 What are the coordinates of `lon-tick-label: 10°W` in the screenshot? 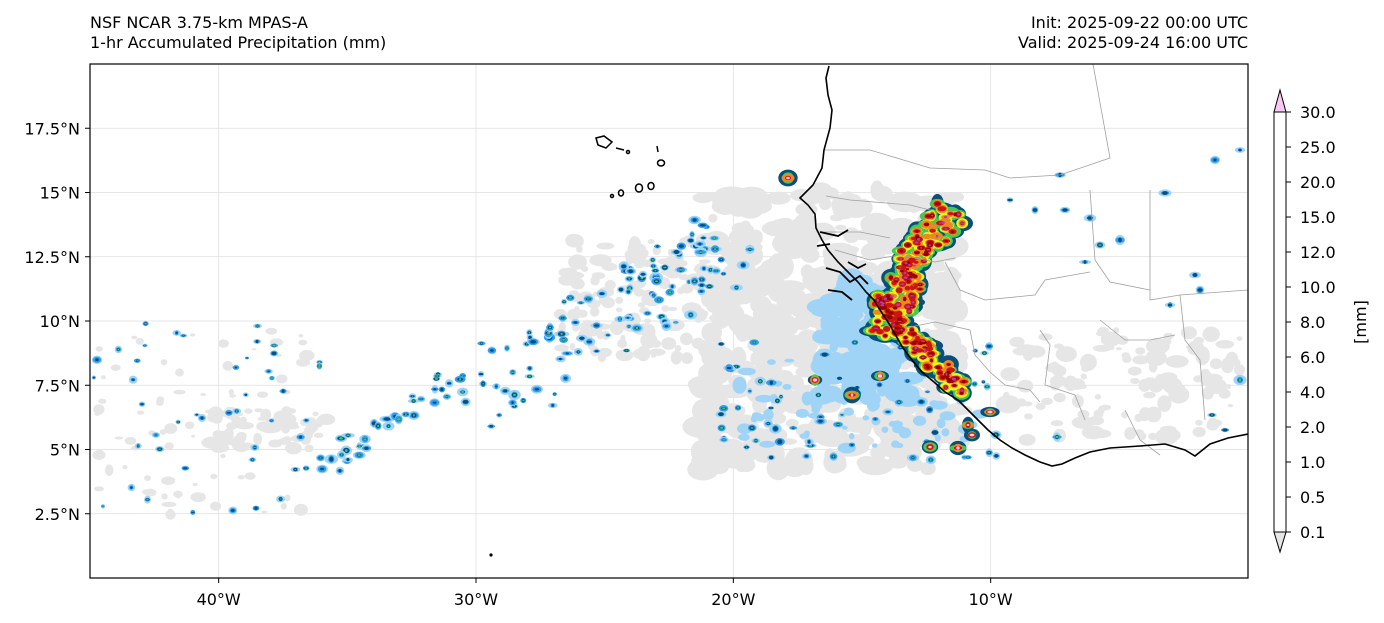 It's located at (991, 599).